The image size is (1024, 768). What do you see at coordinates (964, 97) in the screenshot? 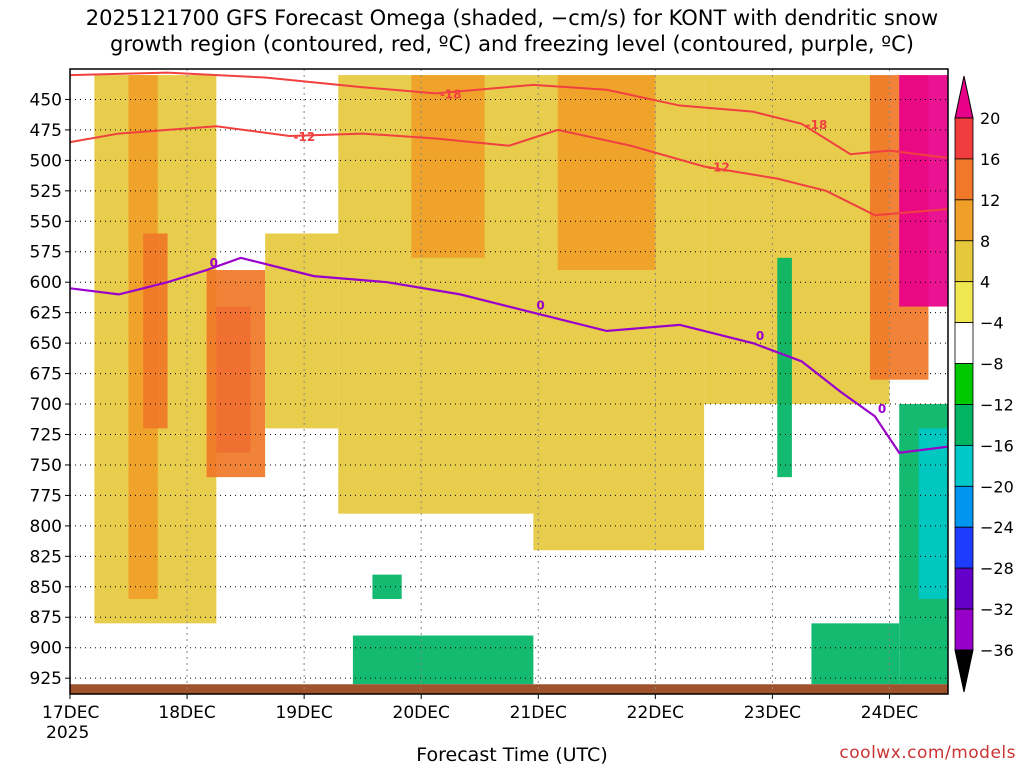
I see `colorbar-top-arrow` at bounding box center [964, 97].